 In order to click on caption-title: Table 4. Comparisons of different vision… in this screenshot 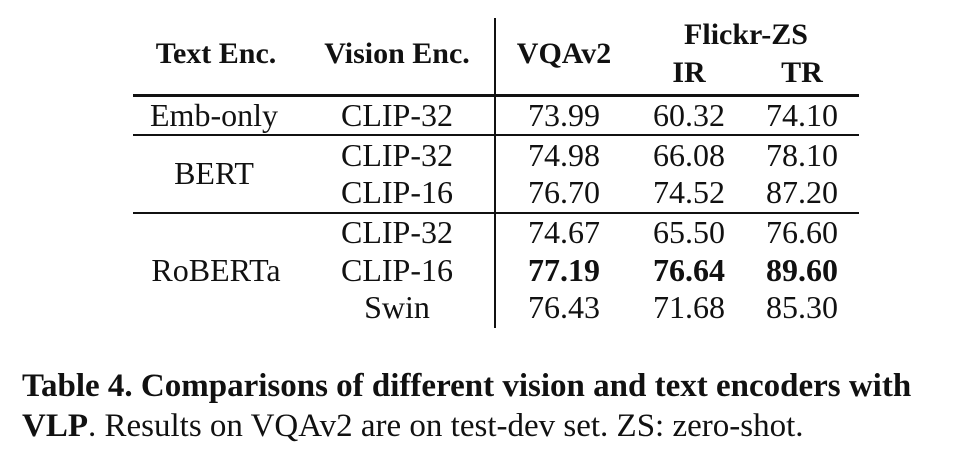, I will do `click(467, 406)`.